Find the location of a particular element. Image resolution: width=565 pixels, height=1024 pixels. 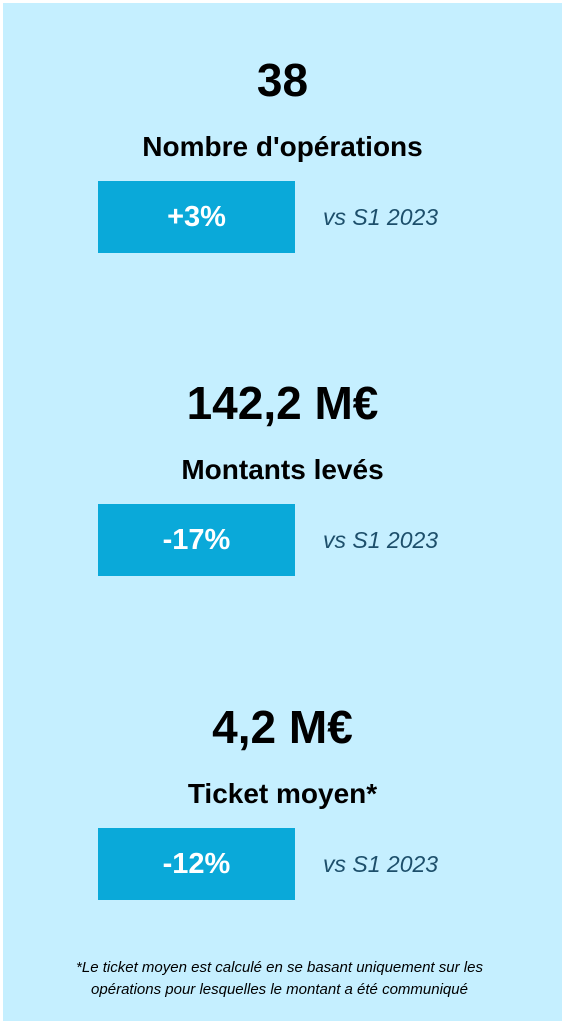

kpi-value: 38 is located at coordinates (282, 80).